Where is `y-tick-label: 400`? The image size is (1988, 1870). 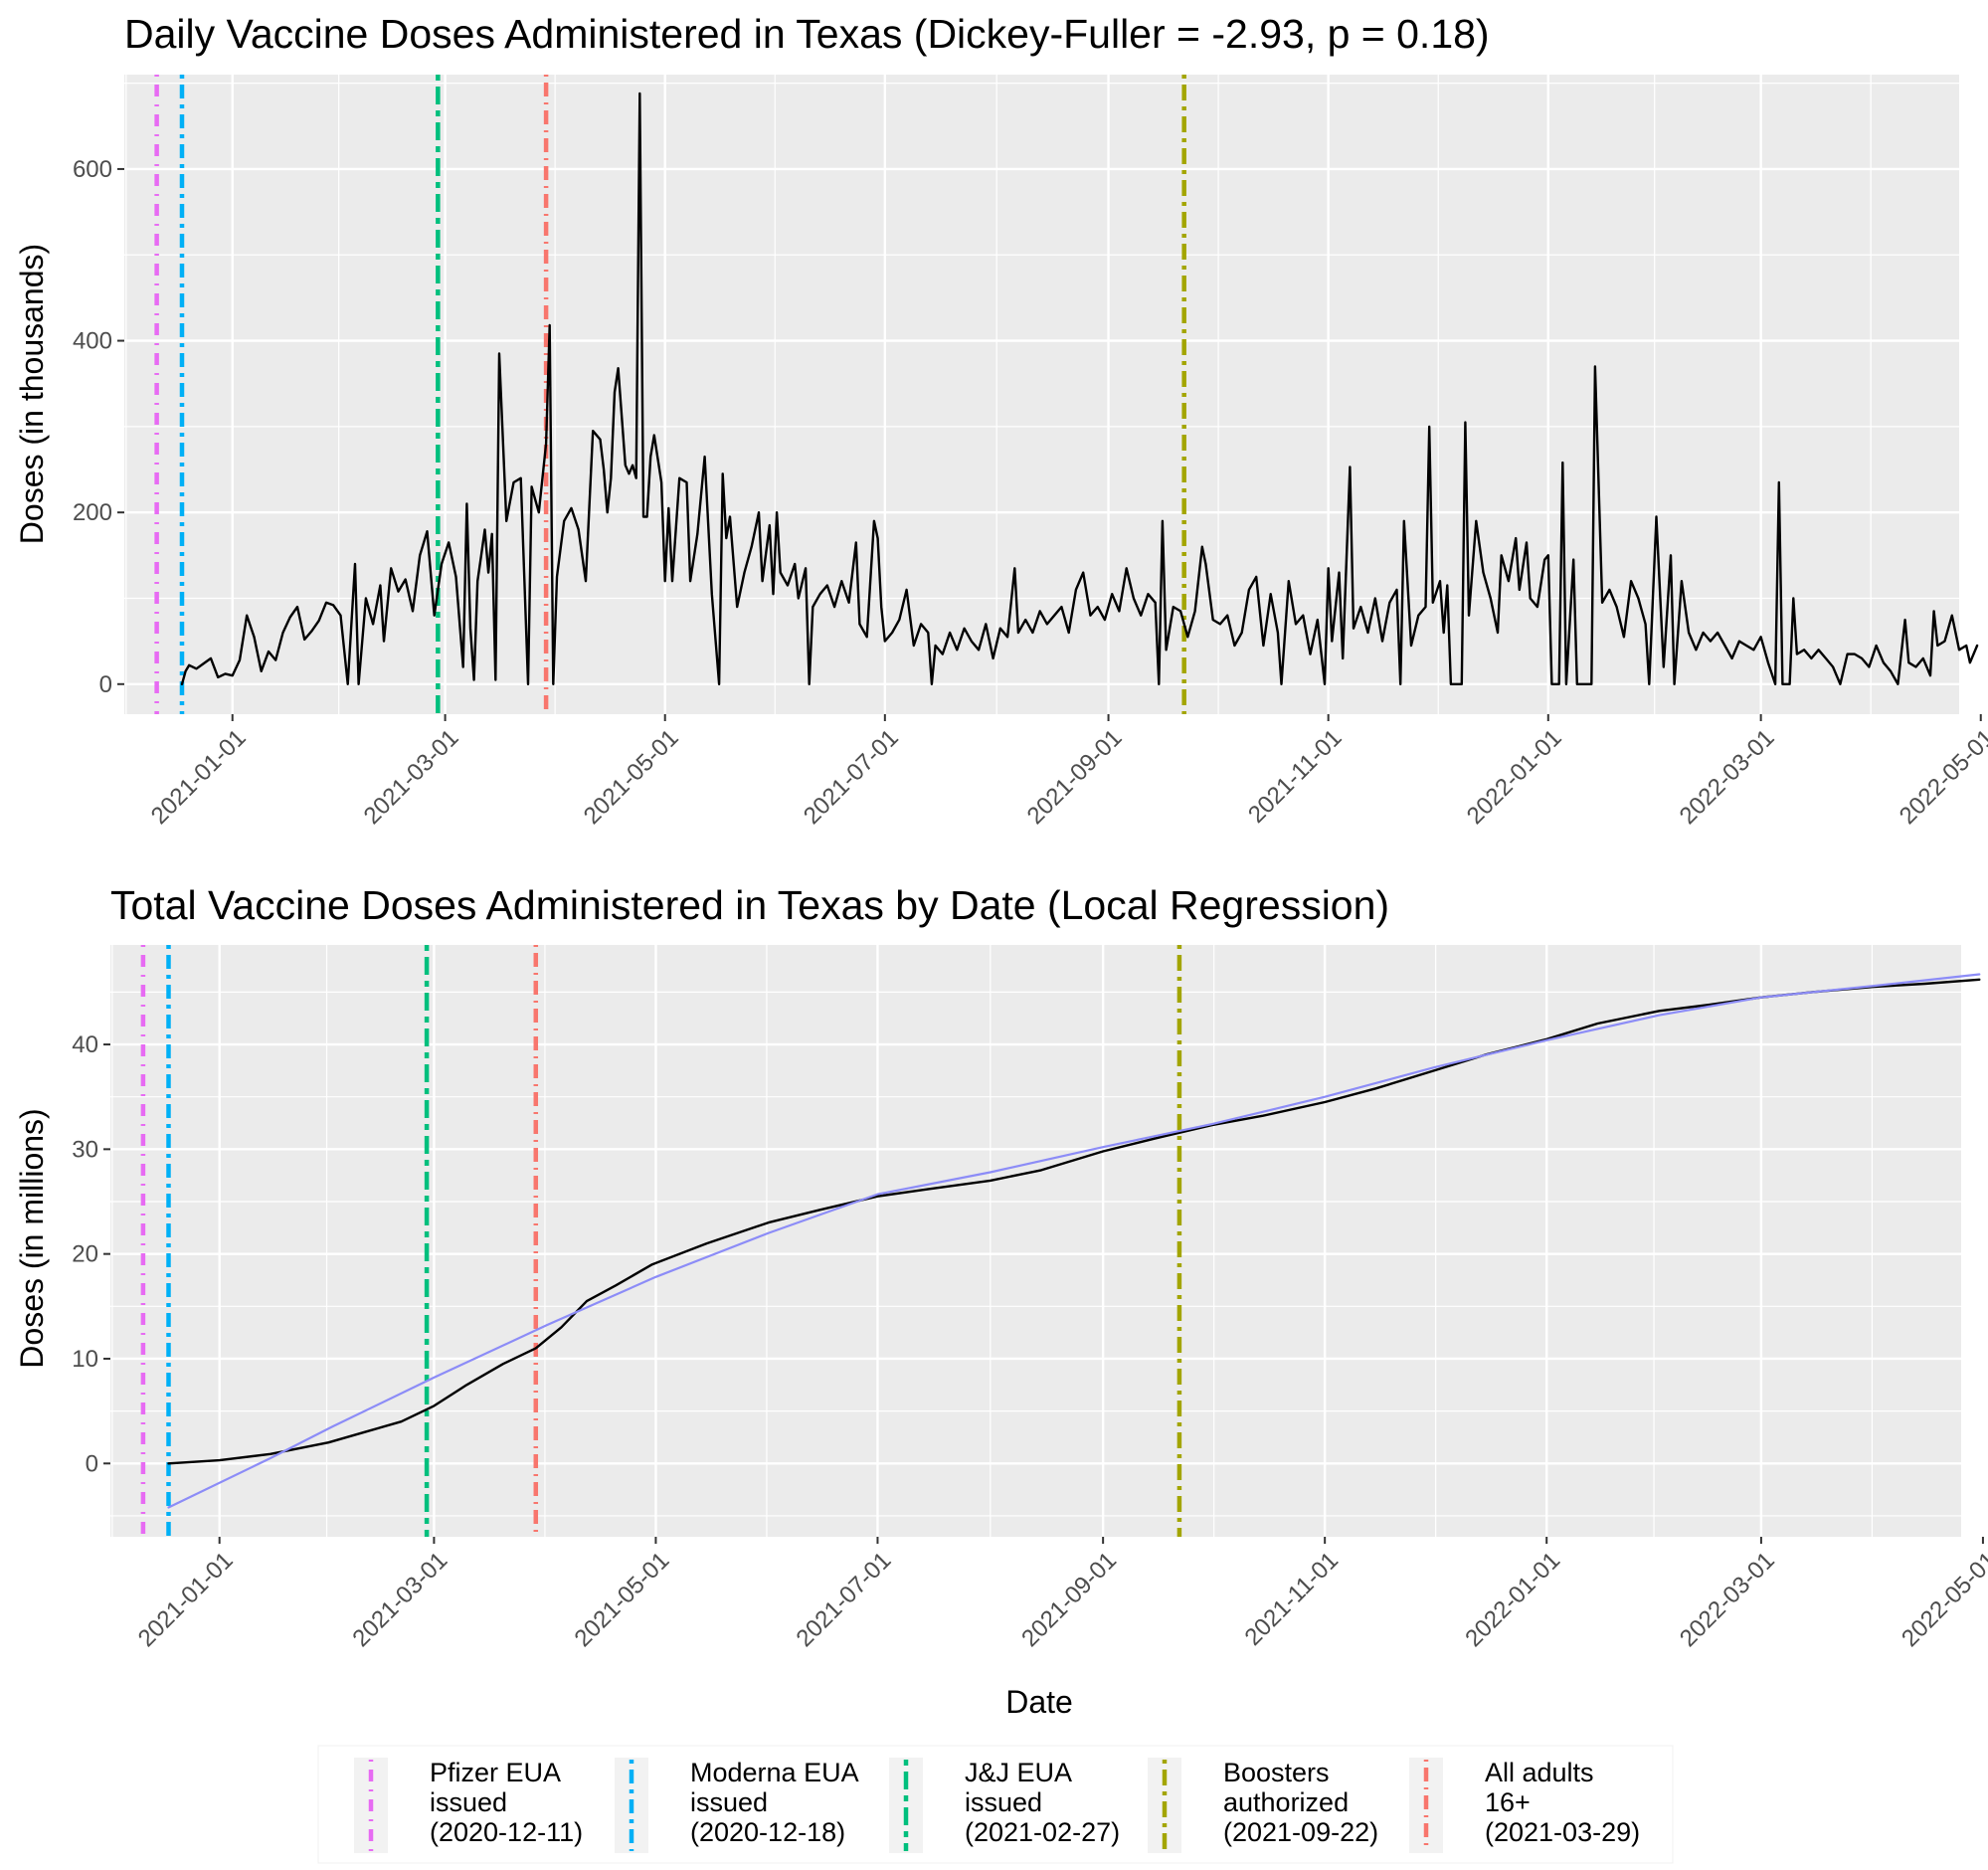 y-tick-label: 400 is located at coordinates (92, 341).